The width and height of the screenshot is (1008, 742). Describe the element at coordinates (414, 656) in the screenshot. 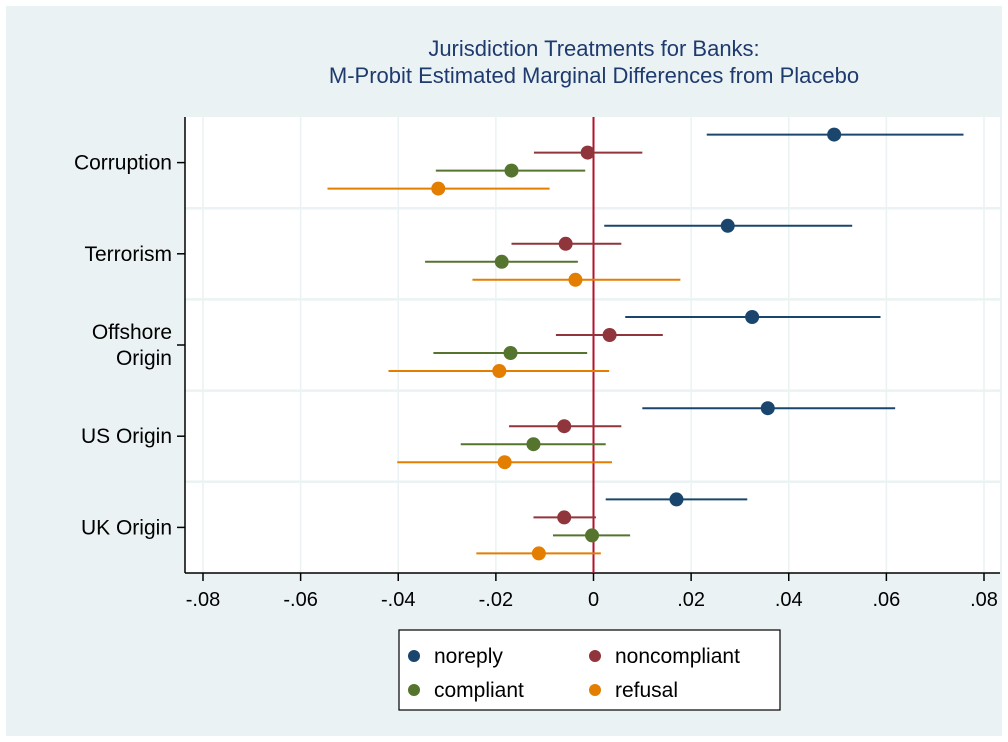

I see `legend-marker-noreply` at that location.